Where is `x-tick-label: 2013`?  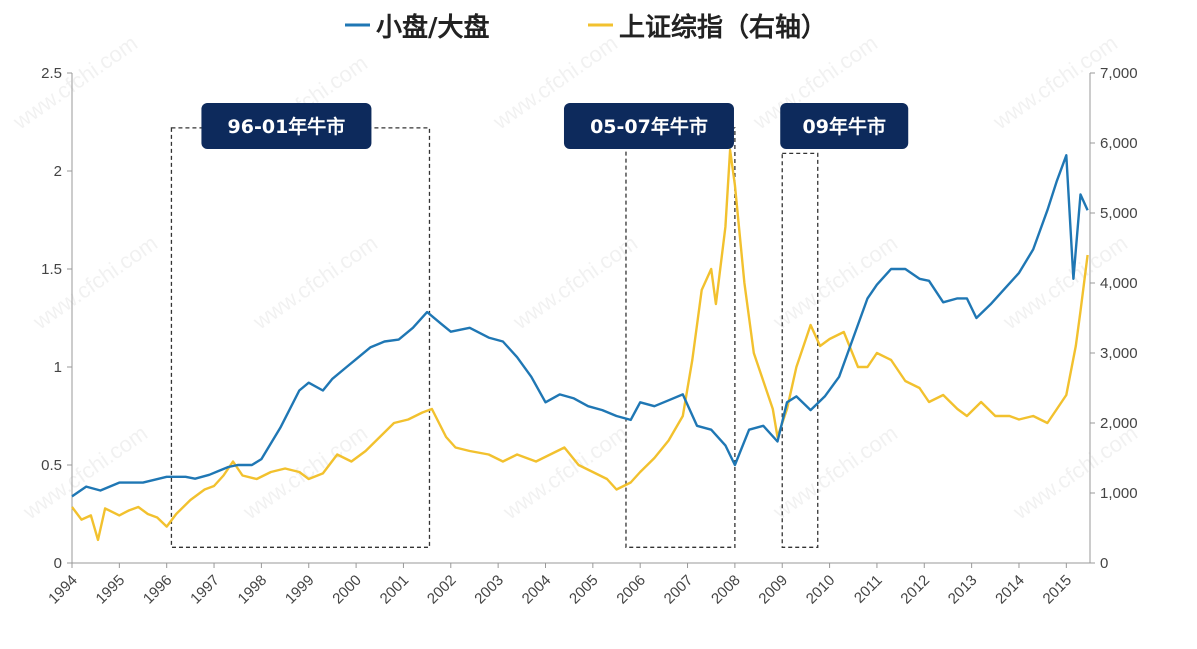 x-tick-label: 2013 is located at coordinates (963, 590).